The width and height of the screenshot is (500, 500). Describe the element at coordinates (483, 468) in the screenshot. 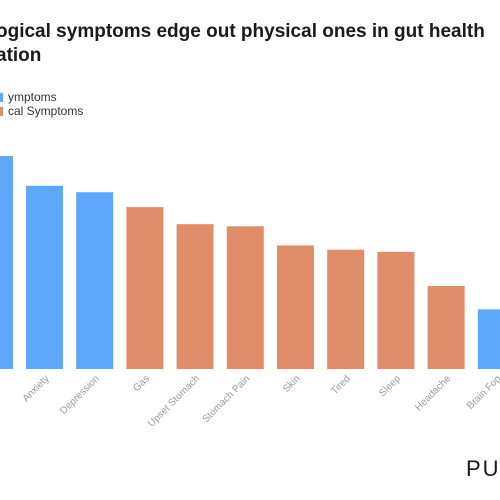

I see `brand-logo: PU` at that location.